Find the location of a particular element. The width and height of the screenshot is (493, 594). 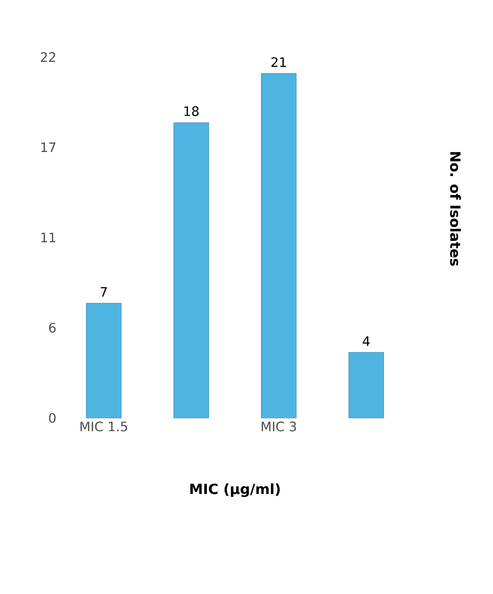

x-axis-title: MIC (µg/ml) is located at coordinates (235, 490).